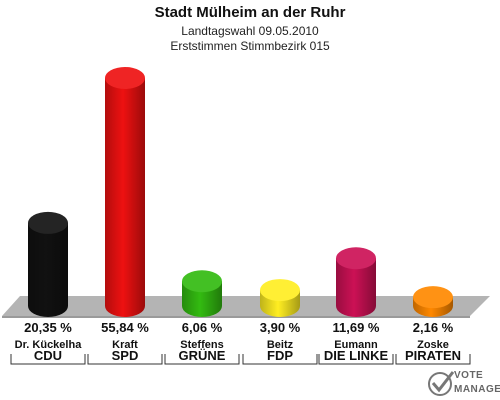 The height and width of the screenshot is (400, 500). What do you see at coordinates (202, 355) in the screenshot?
I see `party-label: GRÜNE` at bounding box center [202, 355].